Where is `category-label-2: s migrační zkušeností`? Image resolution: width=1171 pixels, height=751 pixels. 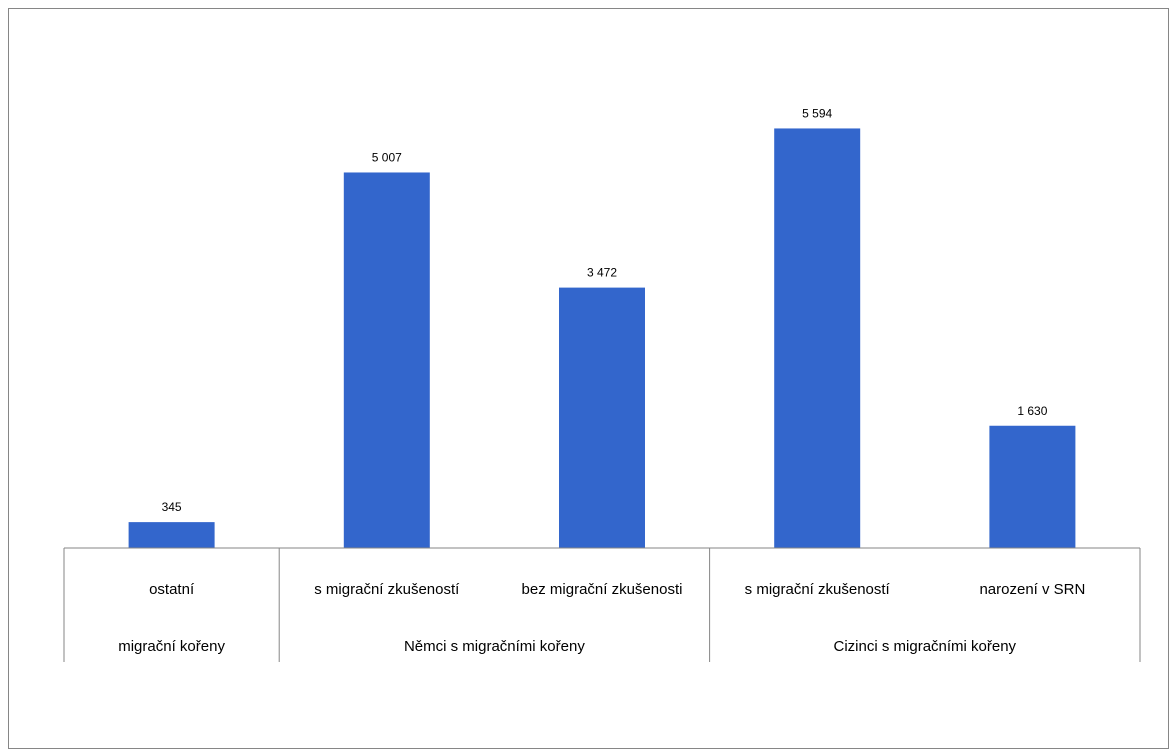 category-label-2: s migrační zkušeností is located at coordinates (387, 589).